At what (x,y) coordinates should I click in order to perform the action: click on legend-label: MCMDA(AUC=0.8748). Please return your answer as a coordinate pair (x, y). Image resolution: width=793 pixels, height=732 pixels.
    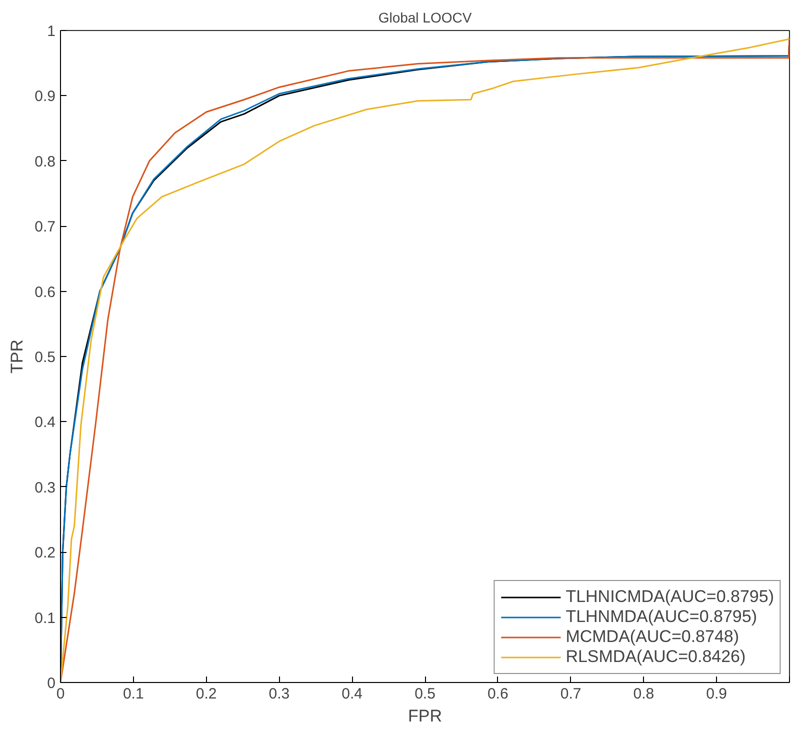
    Looking at the image, I should click on (653, 637).